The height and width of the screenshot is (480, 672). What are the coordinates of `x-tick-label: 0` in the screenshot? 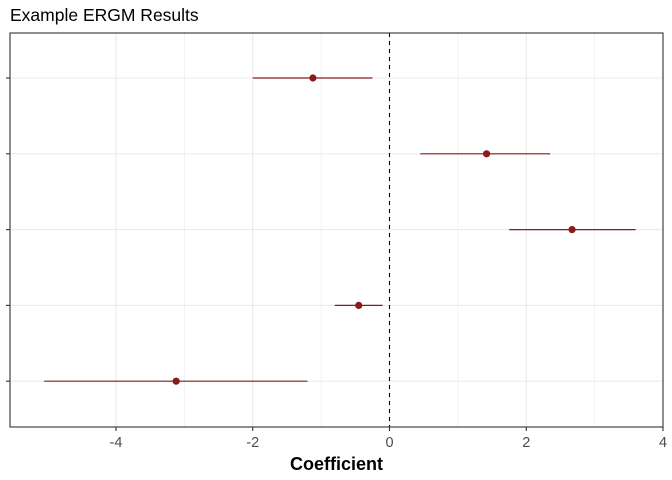 It's located at (389, 443).